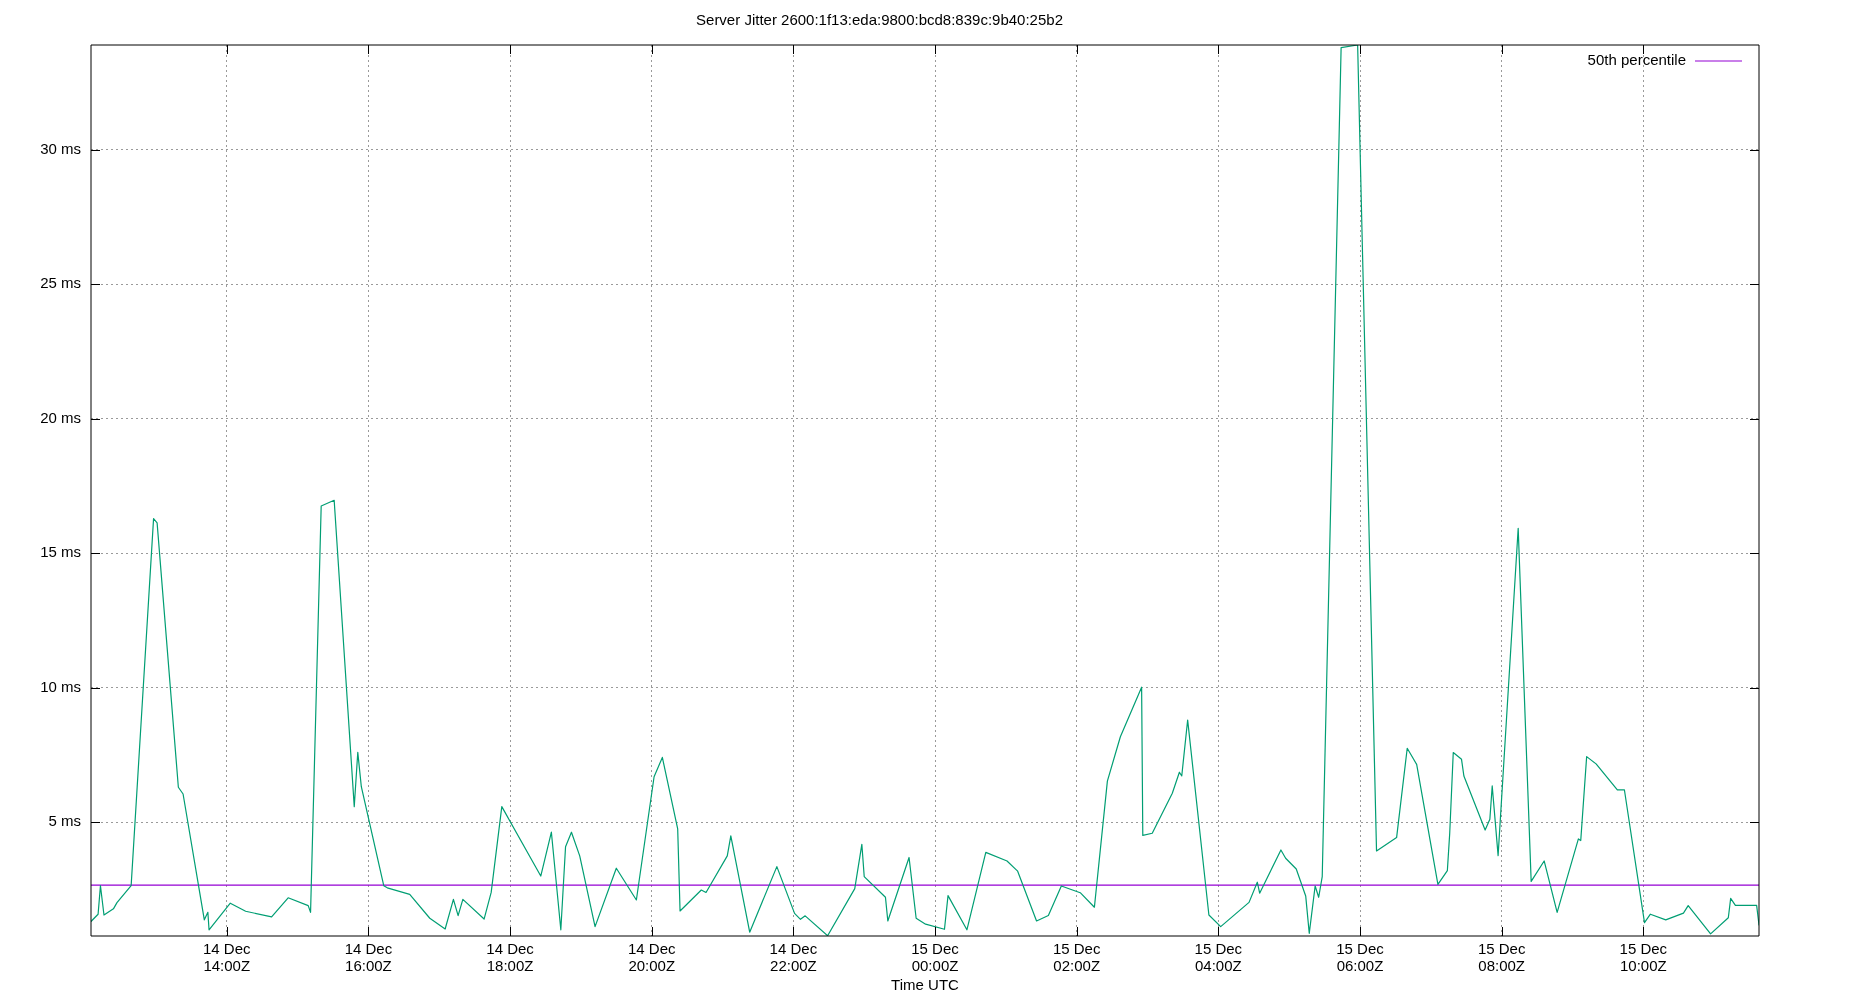  What do you see at coordinates (60, 283) in the screenshot?
I see `y-tick-label: 25 ms` at bounding box center [60, 283].